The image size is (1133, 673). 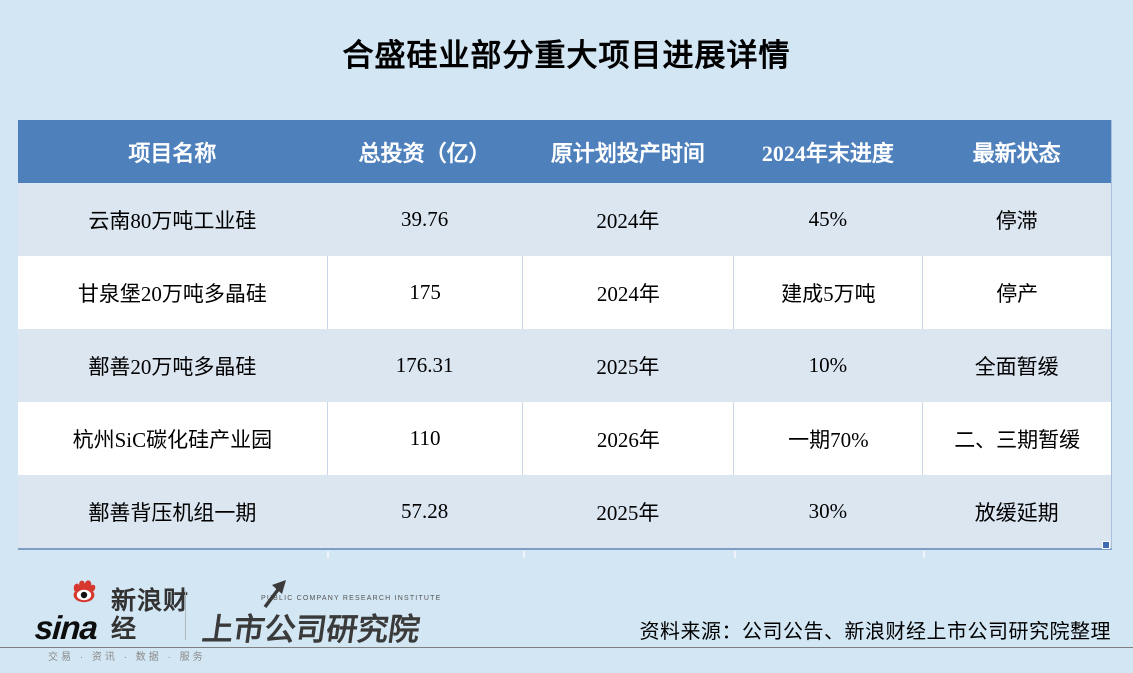 What do you see at coordinates (828, 511) in the screenshot?
I see `cell-progress: 30%` at bounding box center [828, 511].